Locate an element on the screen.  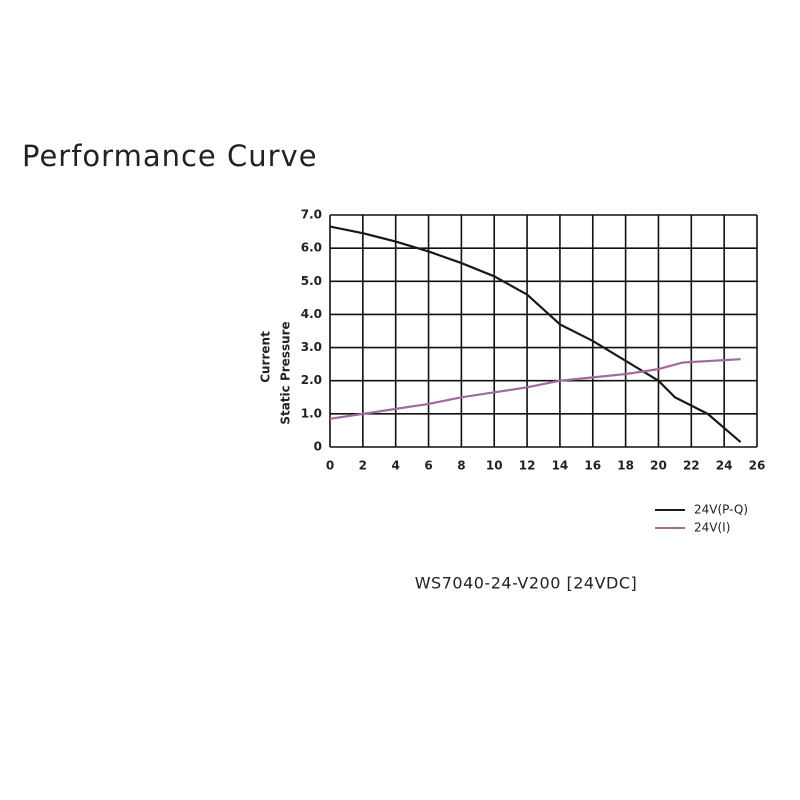
x-tick-label: 12 is located at coordinates (527, 466).